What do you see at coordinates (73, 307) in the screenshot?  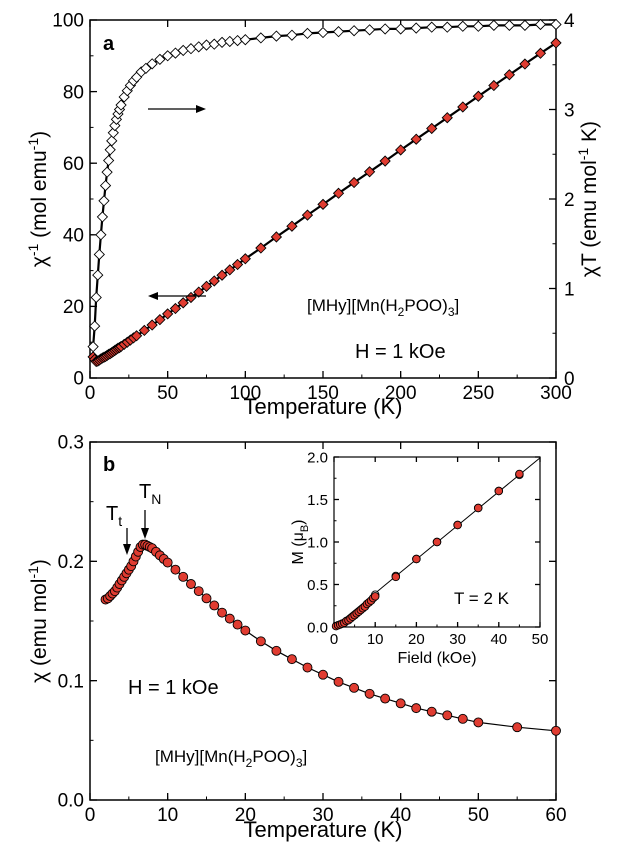 I see `y-tick-label: 20` at bounding box center [73, 307].